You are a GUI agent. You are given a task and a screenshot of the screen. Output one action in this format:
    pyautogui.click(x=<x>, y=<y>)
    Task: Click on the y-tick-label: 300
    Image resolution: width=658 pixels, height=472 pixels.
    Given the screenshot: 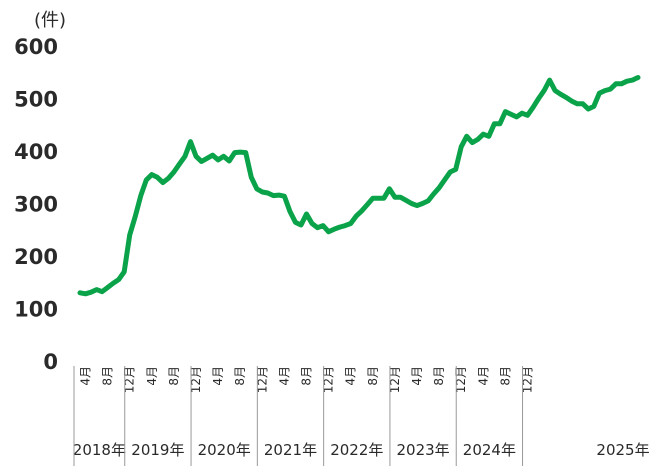 What is the action you would take?
    pyautogui.click(x=36, y=205)
    